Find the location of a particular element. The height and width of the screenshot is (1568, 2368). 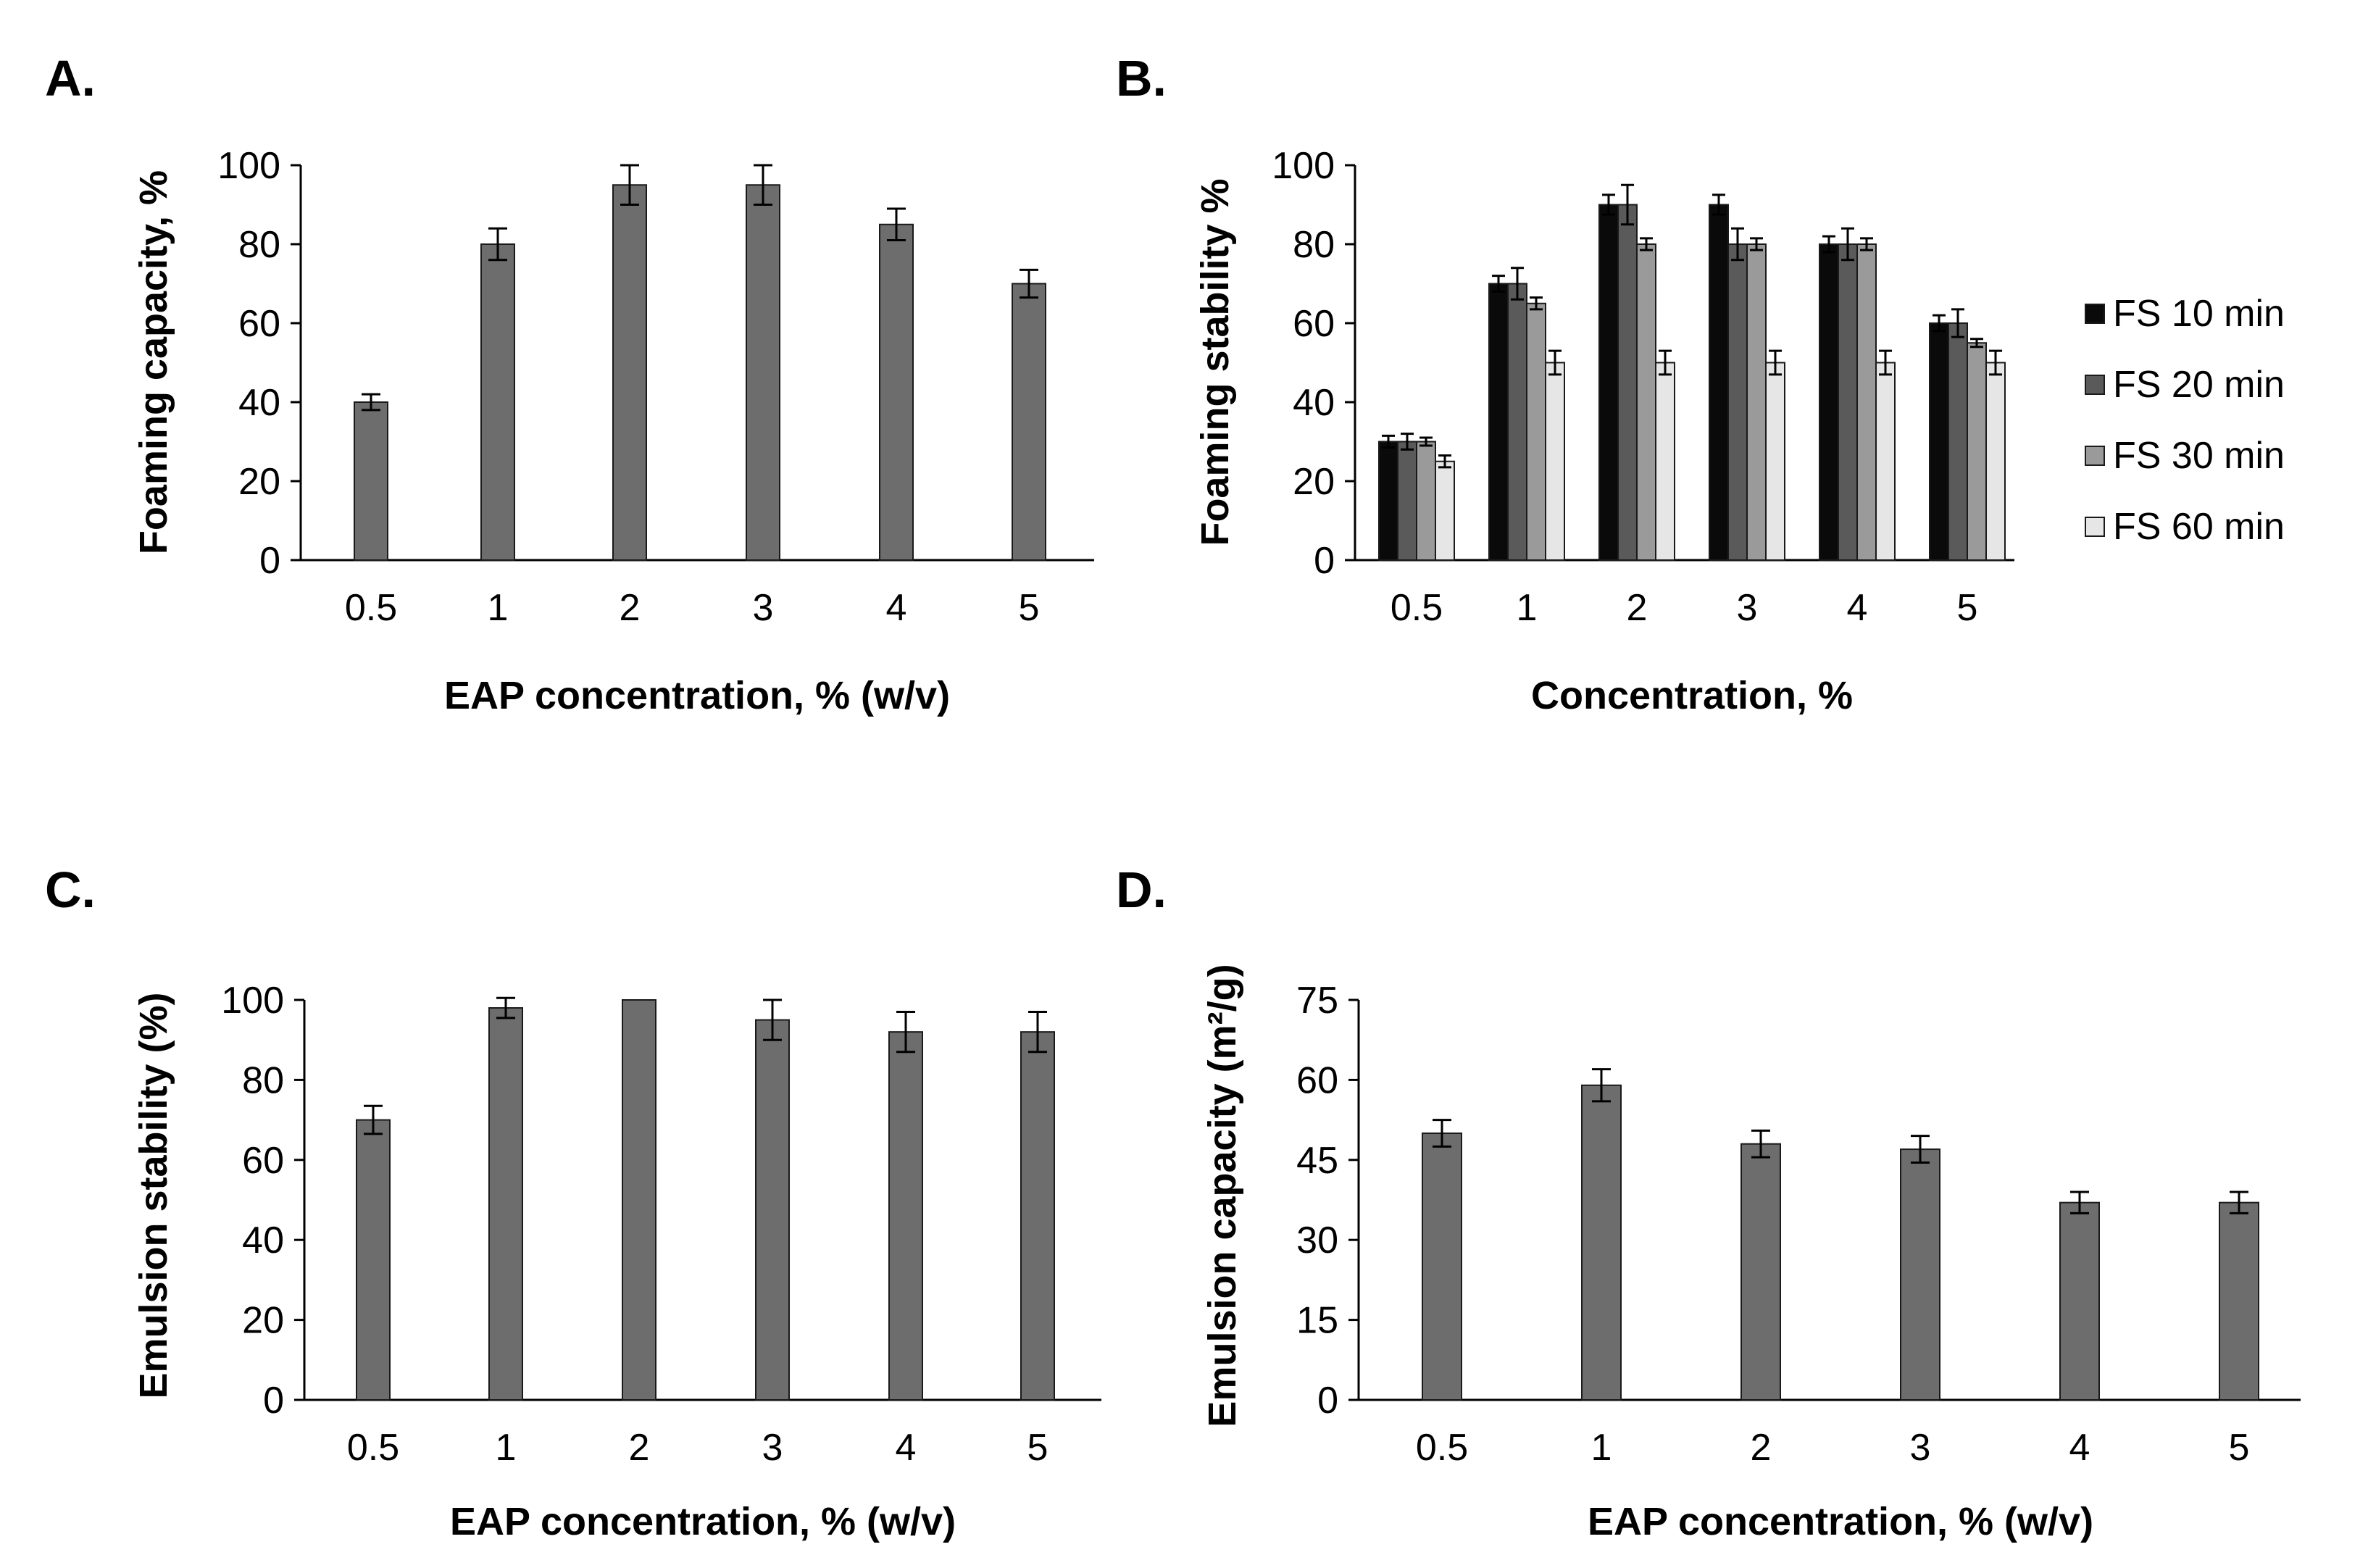

legend-label: FS 30 min is located at coordinates (2199, 456).